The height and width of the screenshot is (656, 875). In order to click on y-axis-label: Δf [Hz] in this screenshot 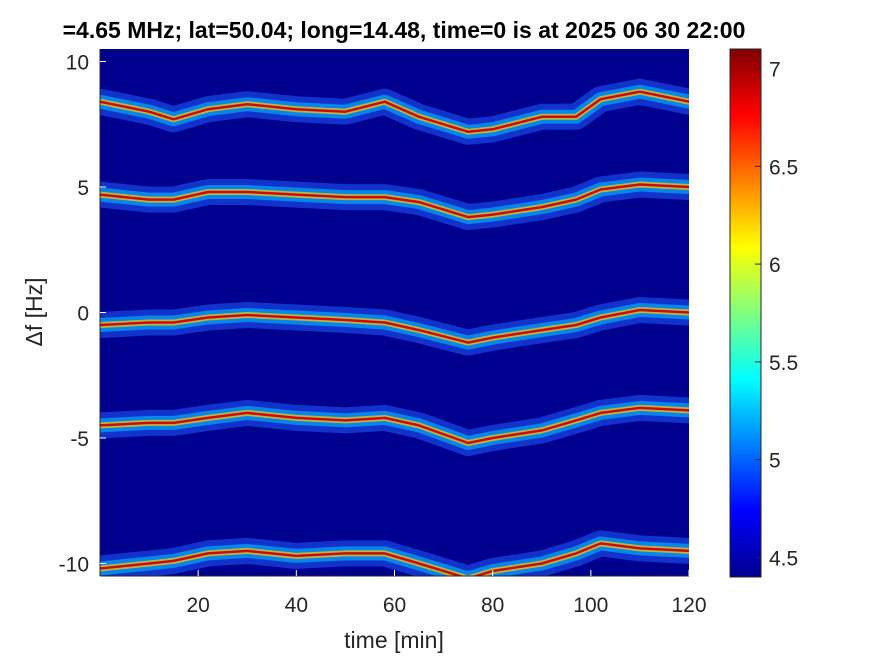, I will do `click(34, 311)`.